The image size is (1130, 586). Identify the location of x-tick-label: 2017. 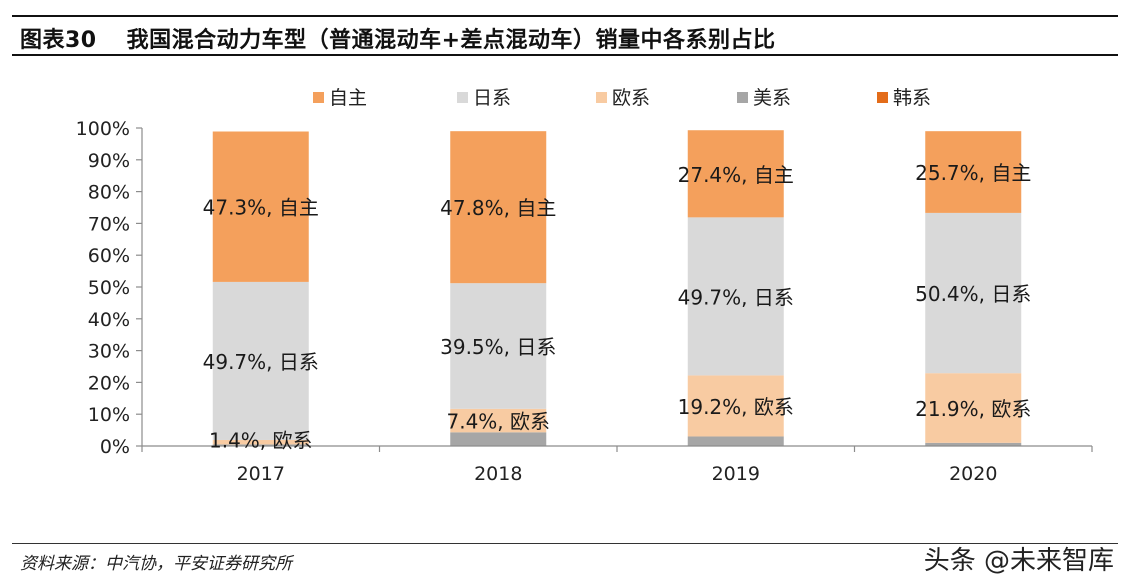
(261, 474).